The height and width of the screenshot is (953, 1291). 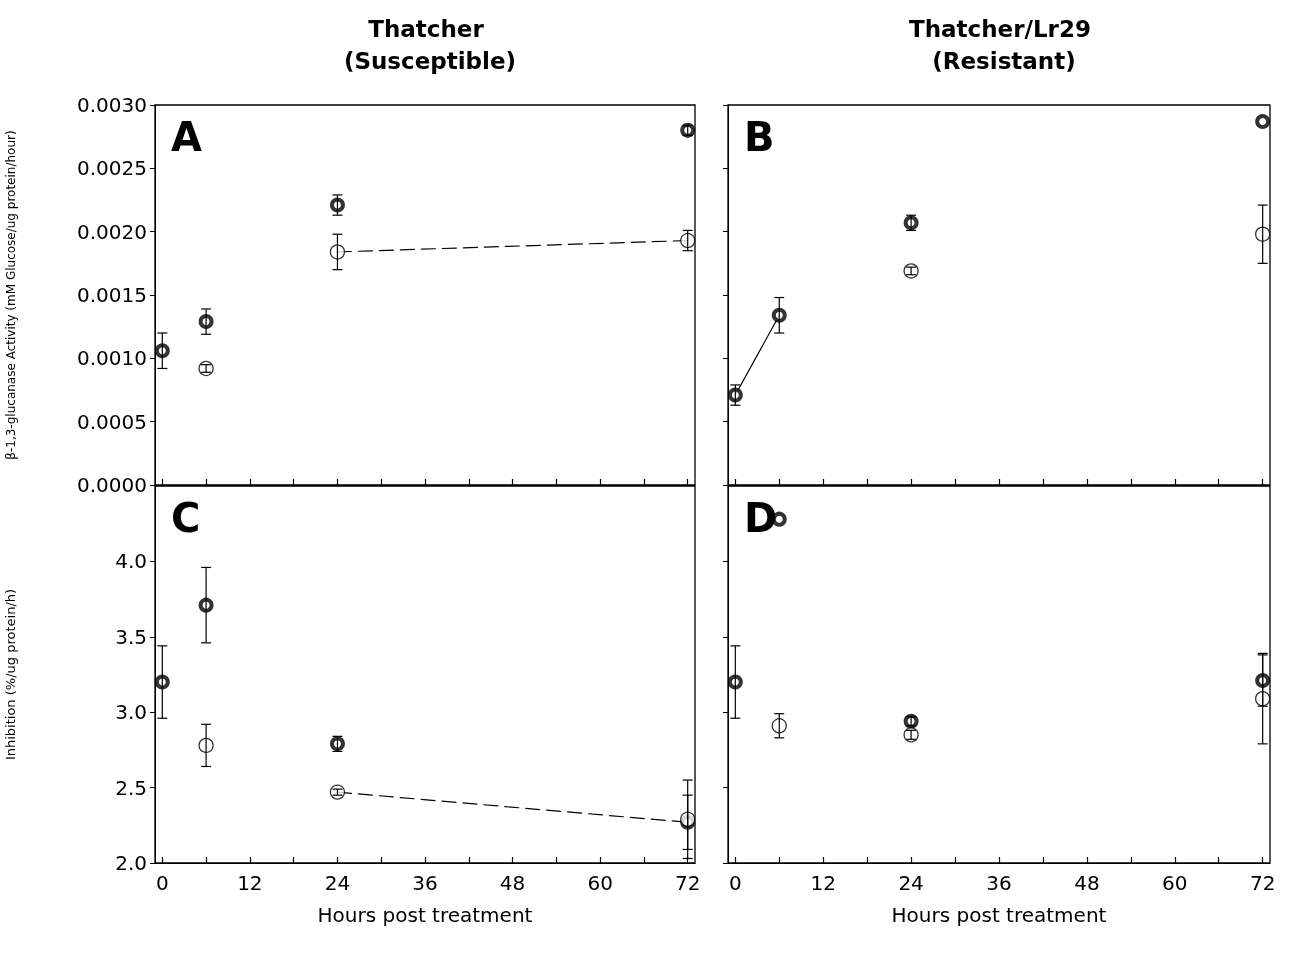 I want to click on annotation: B, so click(x=759, y=137).